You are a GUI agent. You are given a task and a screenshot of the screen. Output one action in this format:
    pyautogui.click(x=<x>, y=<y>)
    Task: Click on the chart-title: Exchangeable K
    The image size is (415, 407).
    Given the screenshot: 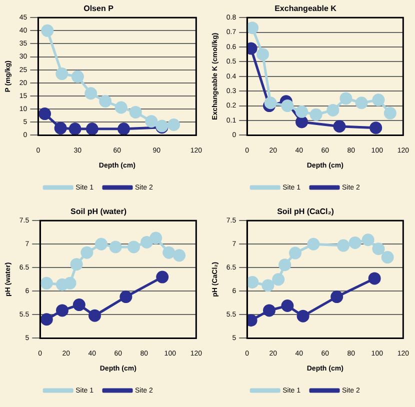 What is the action you would take?
    pyautogui.click(x=305, y=9)
    